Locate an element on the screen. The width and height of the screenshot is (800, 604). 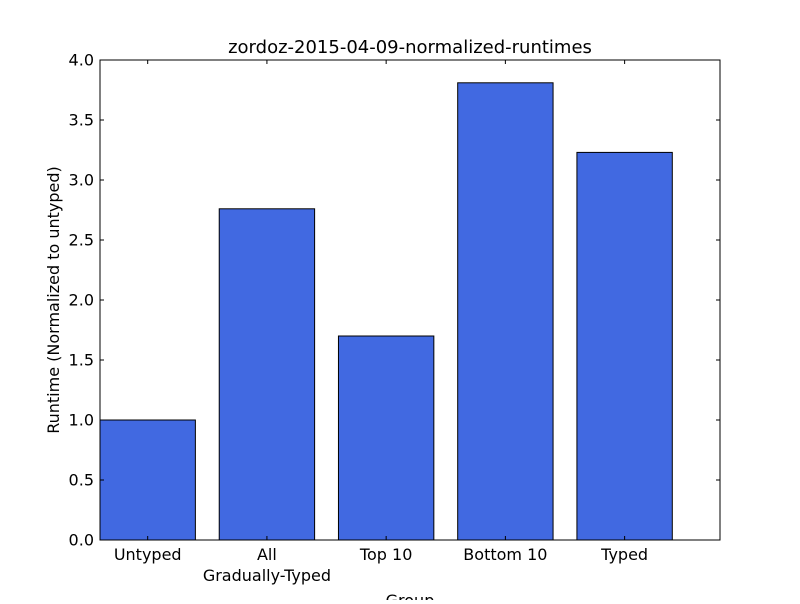
y-tick-label: 4.0 is located at coordinates (81, 60).